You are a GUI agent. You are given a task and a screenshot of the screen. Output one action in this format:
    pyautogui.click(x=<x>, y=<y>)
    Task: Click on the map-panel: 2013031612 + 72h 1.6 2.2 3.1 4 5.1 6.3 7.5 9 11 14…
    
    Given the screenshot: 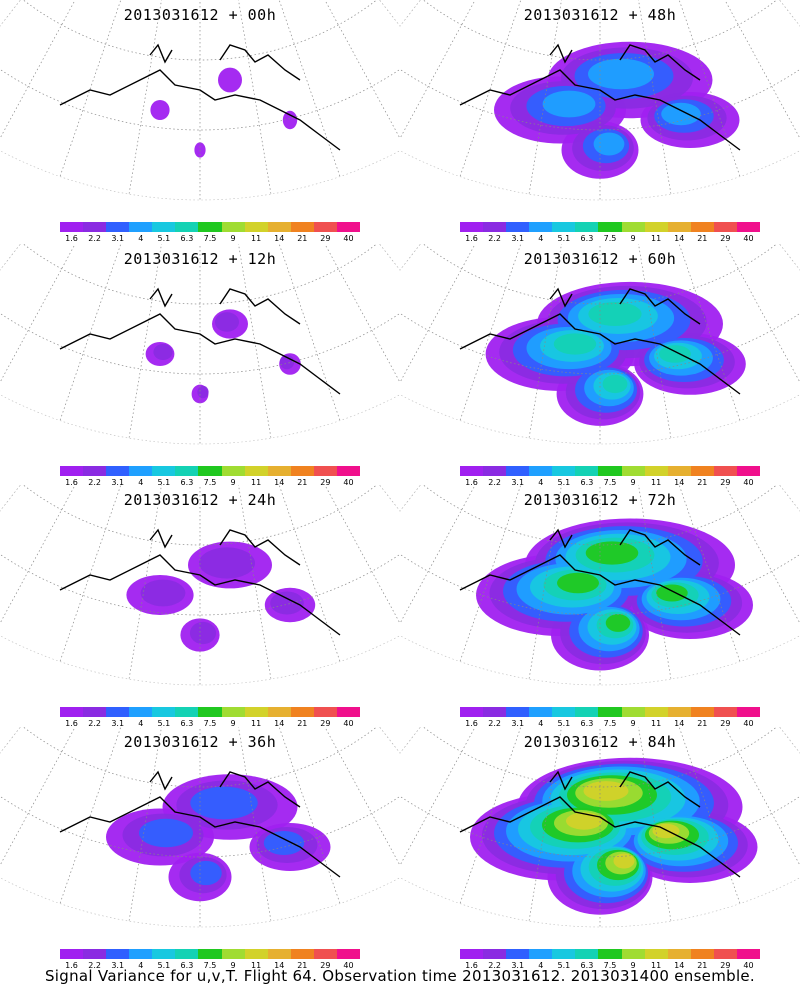 What is the action you would take?
    pyautogui.click(x=600, y=606)
    